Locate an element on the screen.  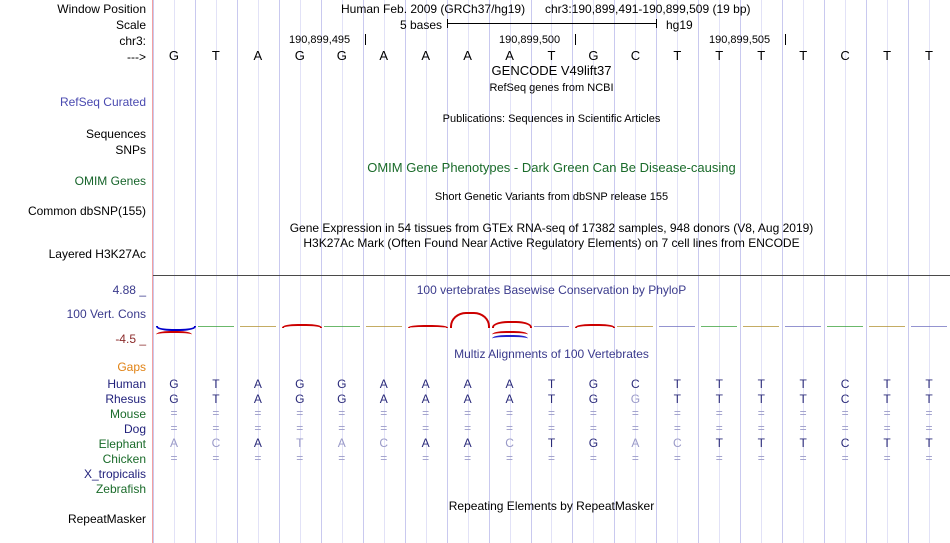
label-common-dbsnp: Common dbSNP(155) is located at coordinates (86, 211).